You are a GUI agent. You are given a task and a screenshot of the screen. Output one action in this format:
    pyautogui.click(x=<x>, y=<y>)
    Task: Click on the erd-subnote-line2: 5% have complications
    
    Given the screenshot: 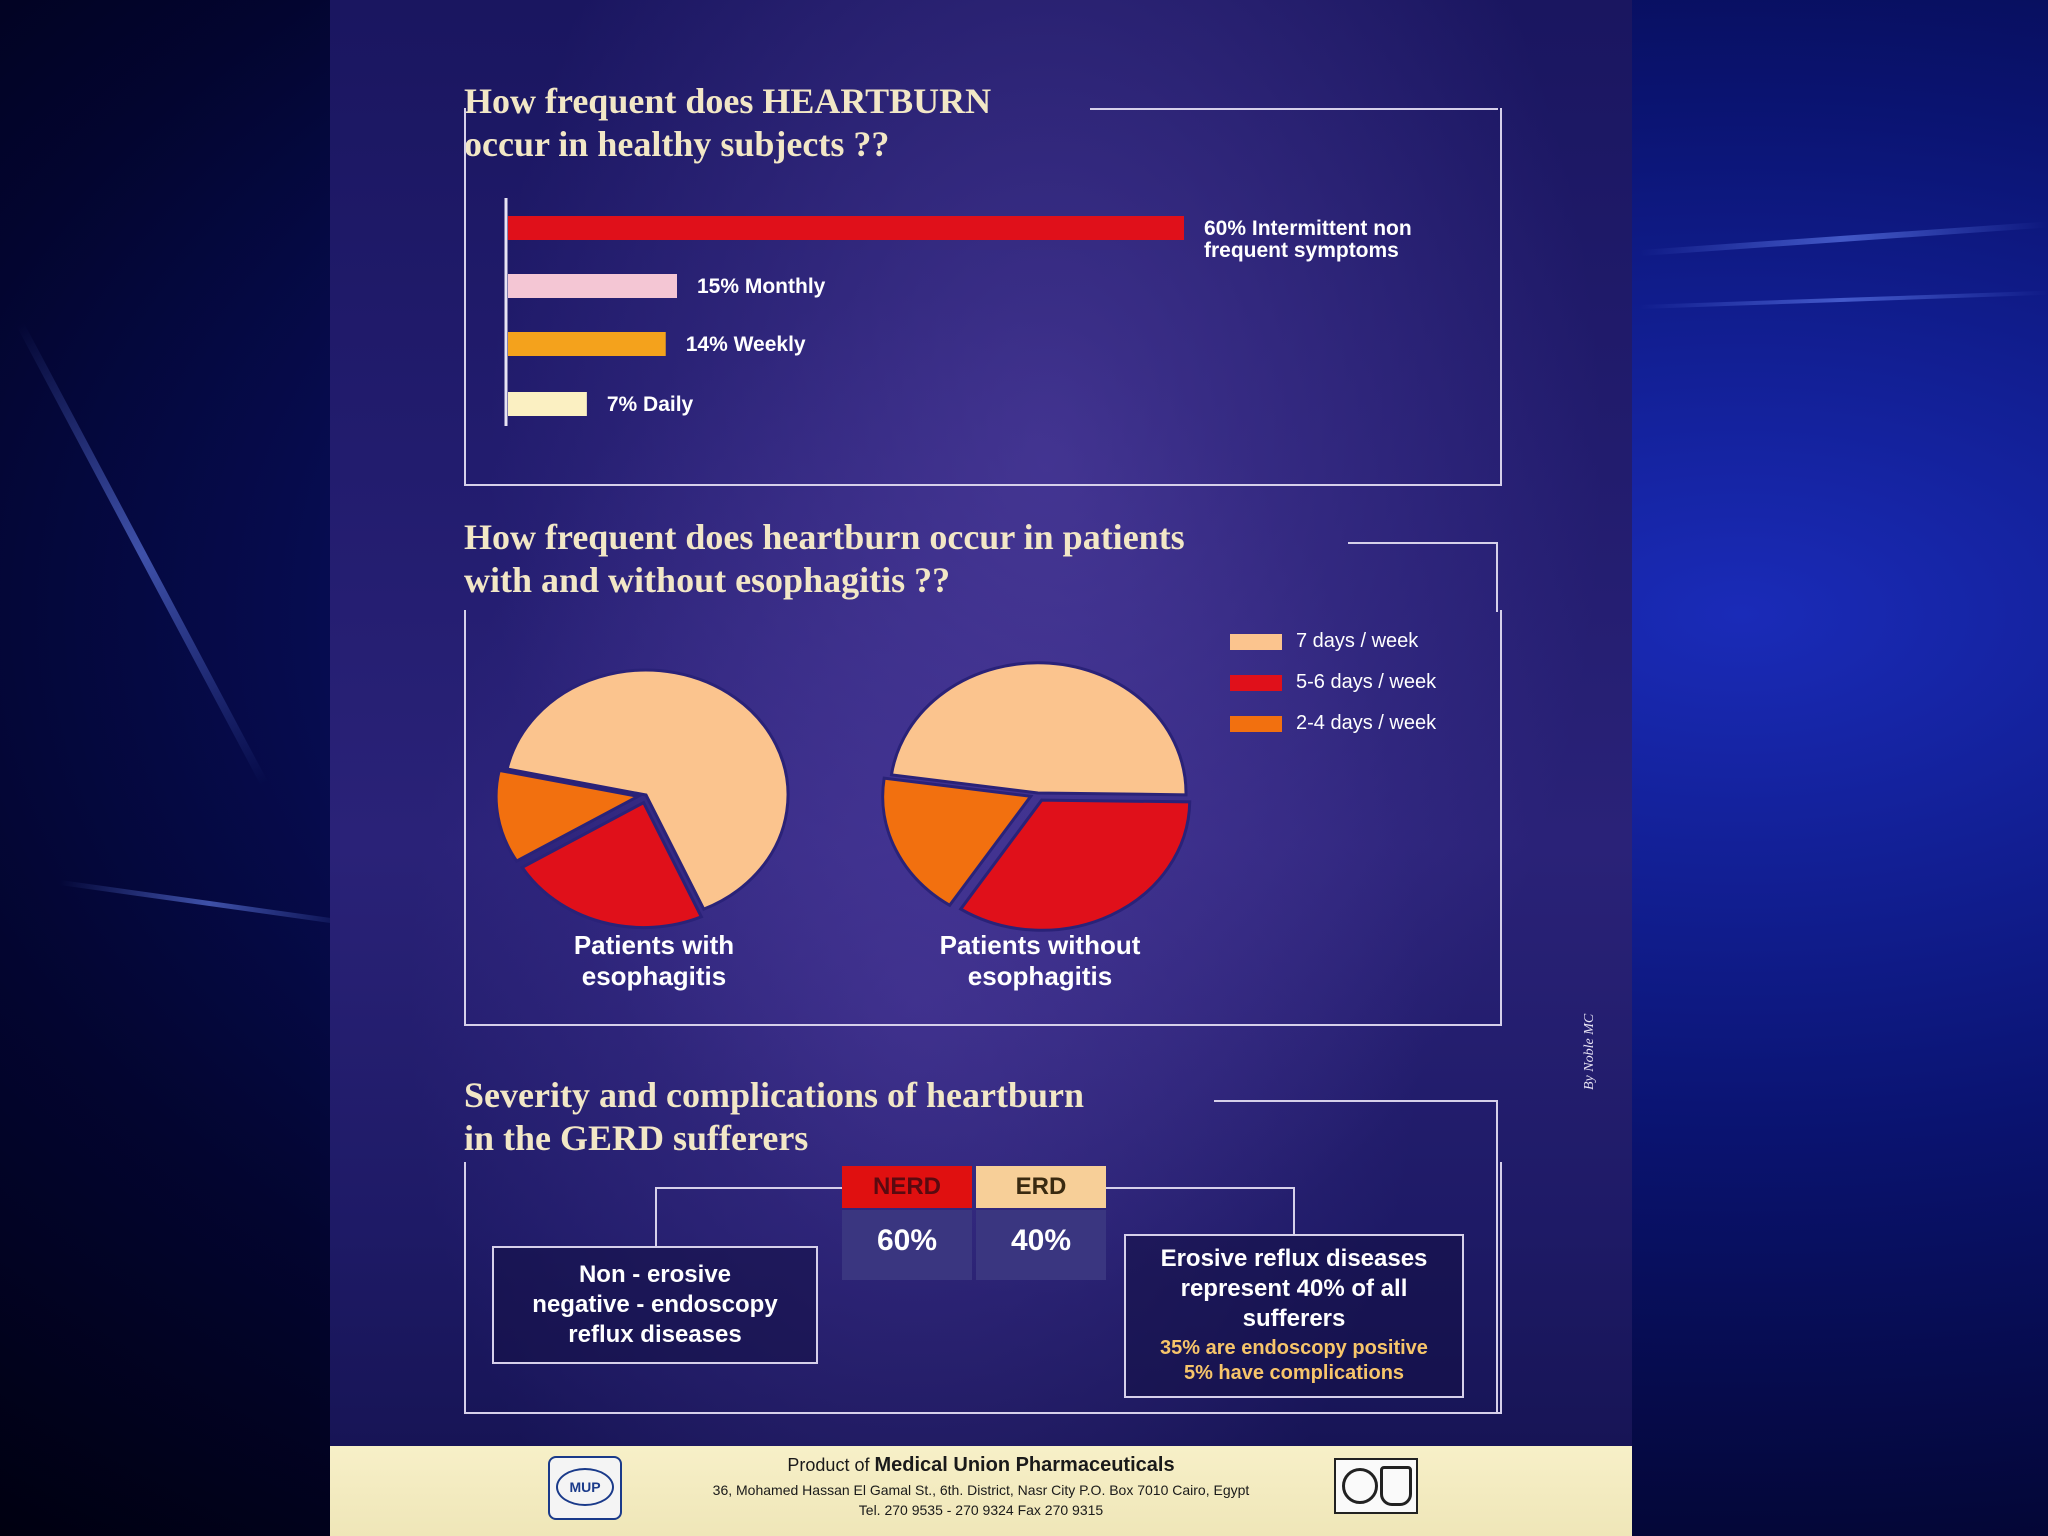 What is the action you would take?
    pyautogui.click(x=1294, y=1373)
    